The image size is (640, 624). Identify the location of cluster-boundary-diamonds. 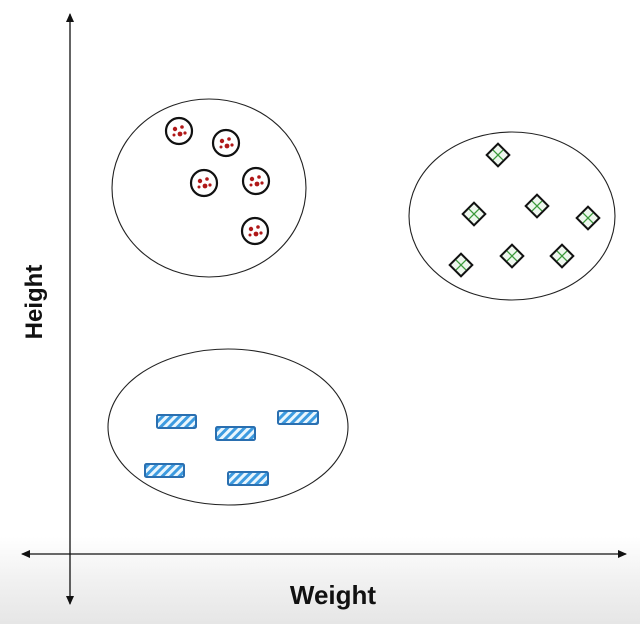
(512, 216).